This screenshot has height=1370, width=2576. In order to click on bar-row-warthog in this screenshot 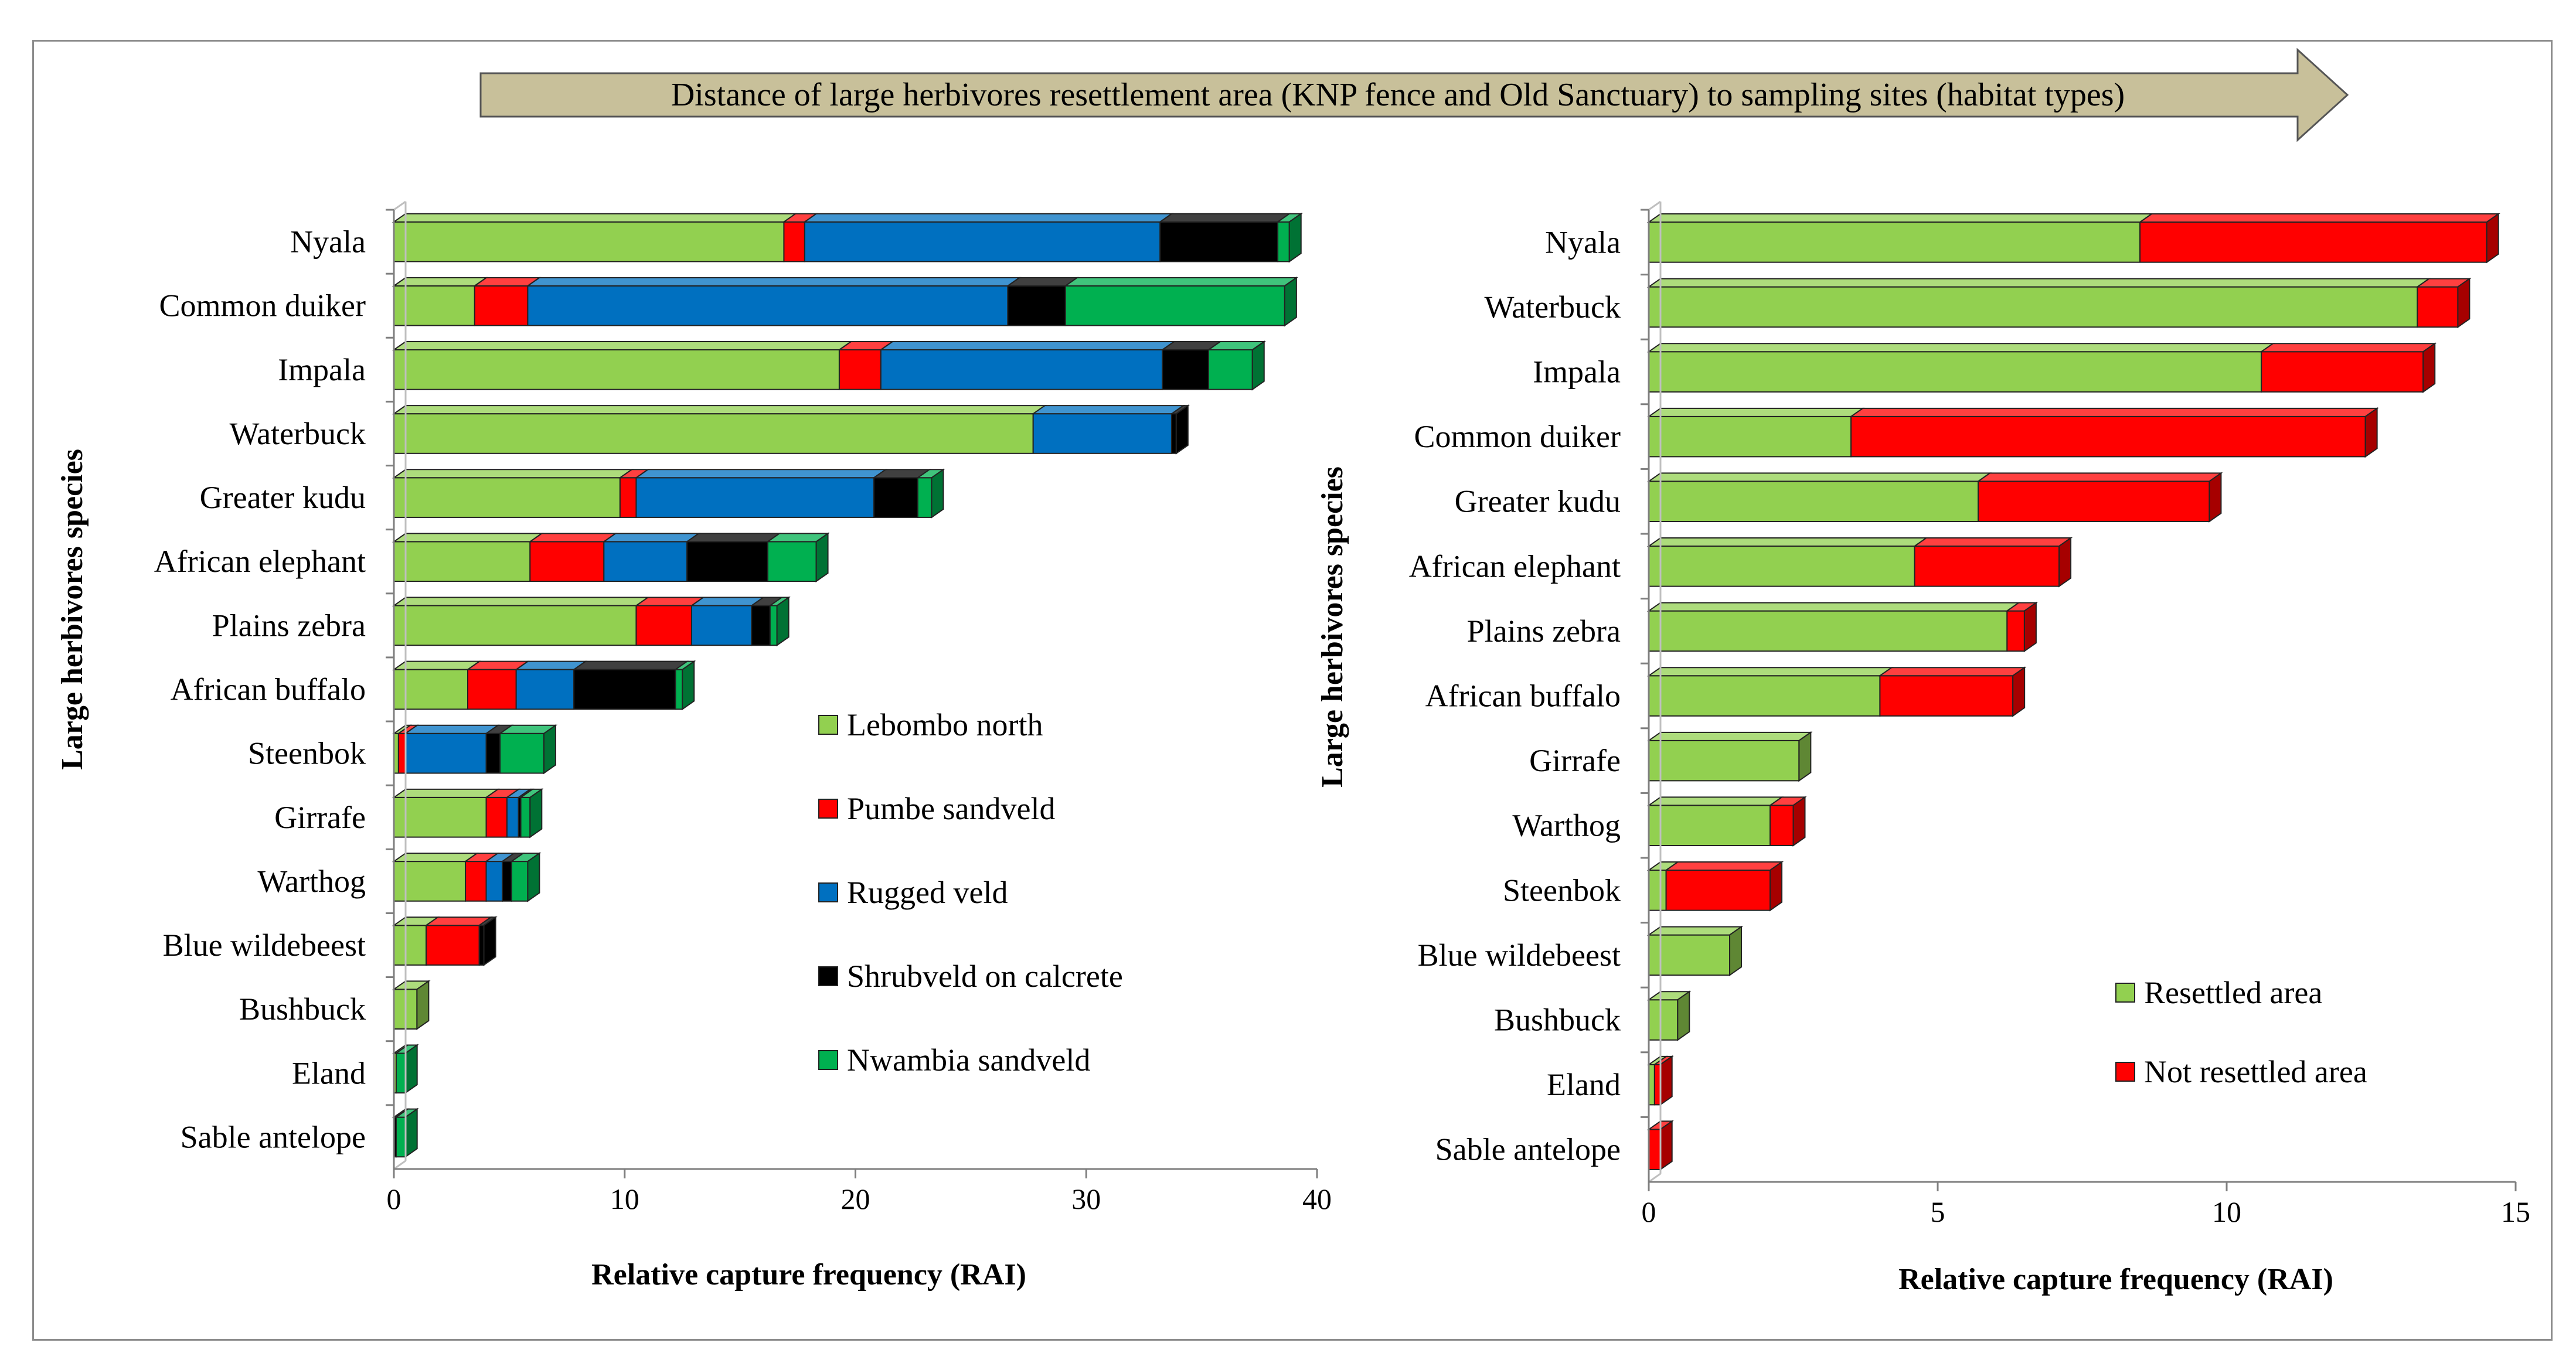, I will do `click(467, 877)`.